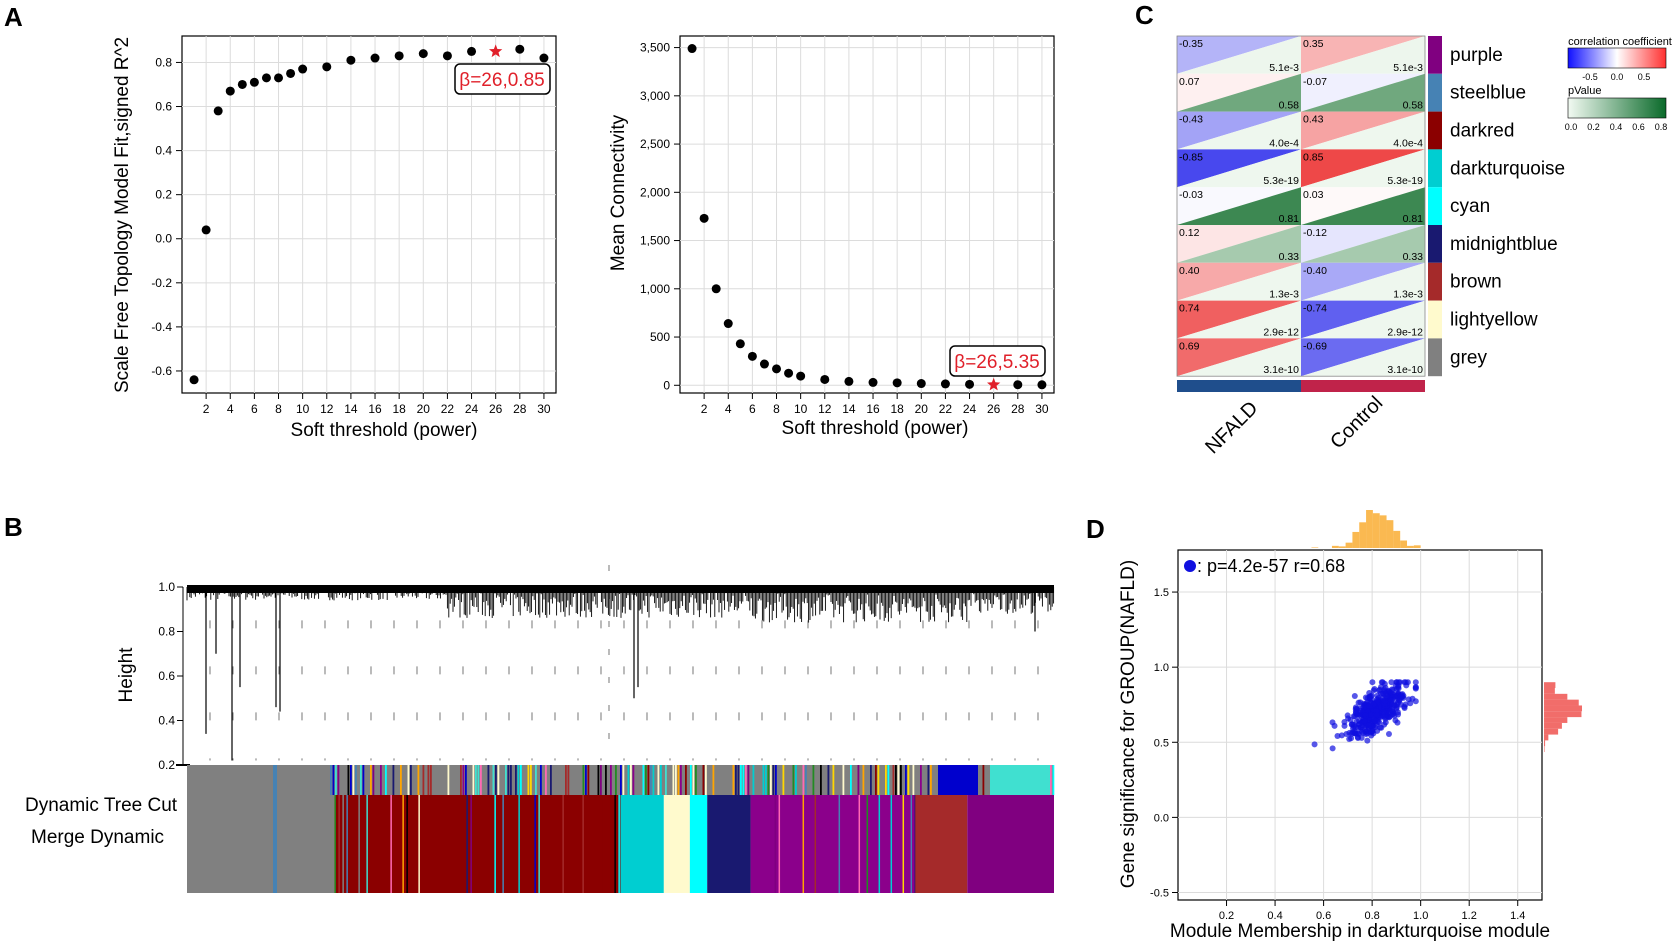  What do you see at coordinates (1507, 168) in the screenshot?
I see `module-label: darkturquoise` at bounding box center [1507, 168].